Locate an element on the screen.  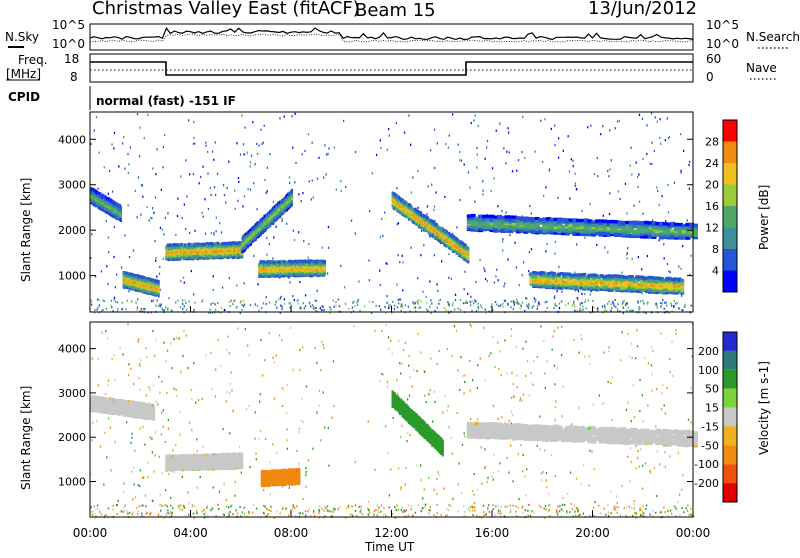
cpid-panel: CPID normal (fast) -151 IF is located at coordinates (122, 98).